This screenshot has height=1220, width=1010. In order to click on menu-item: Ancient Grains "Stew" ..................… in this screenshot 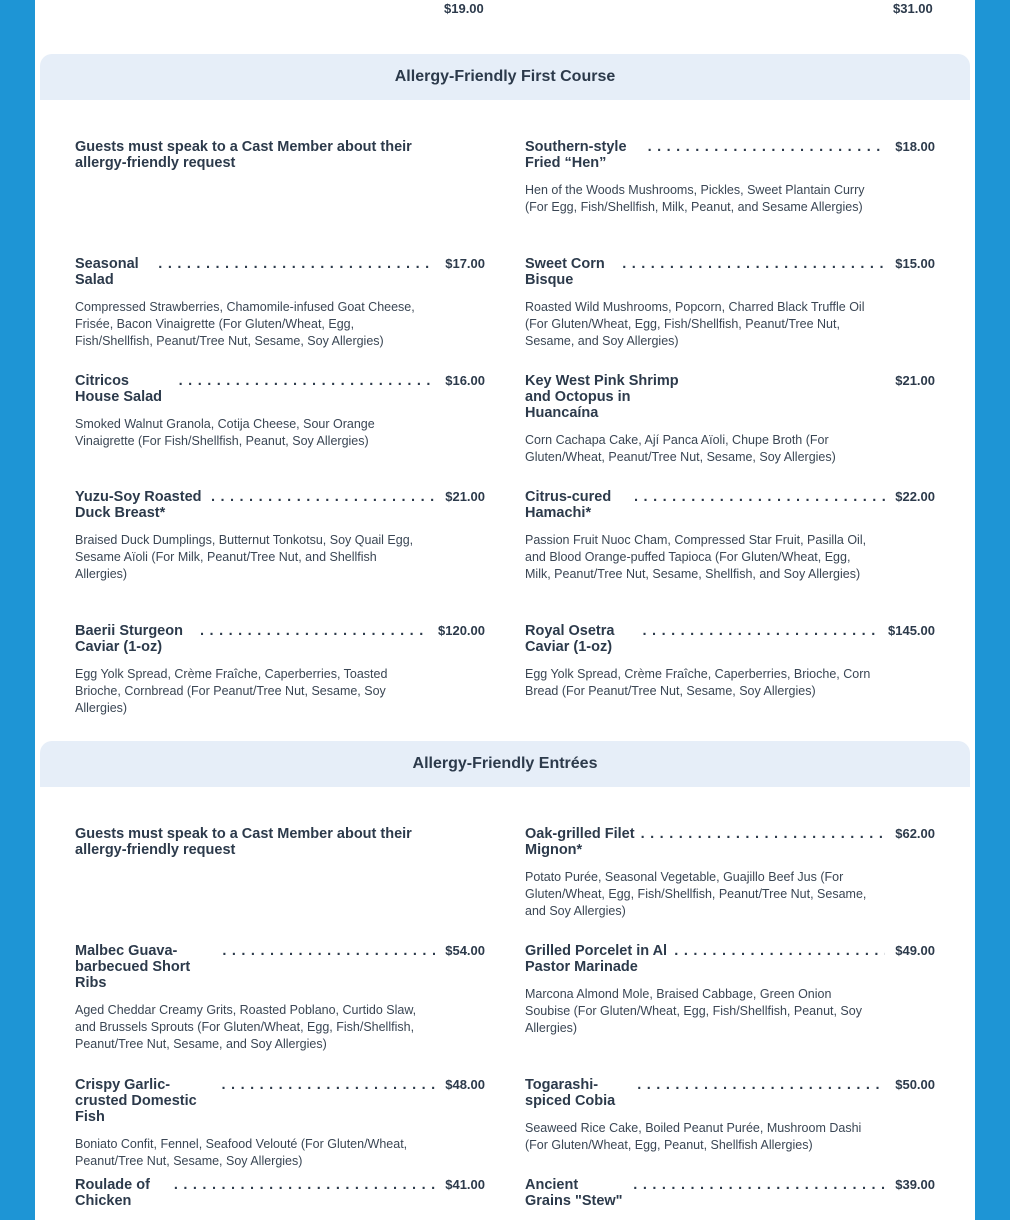, I will do `click(730, 1198)`.